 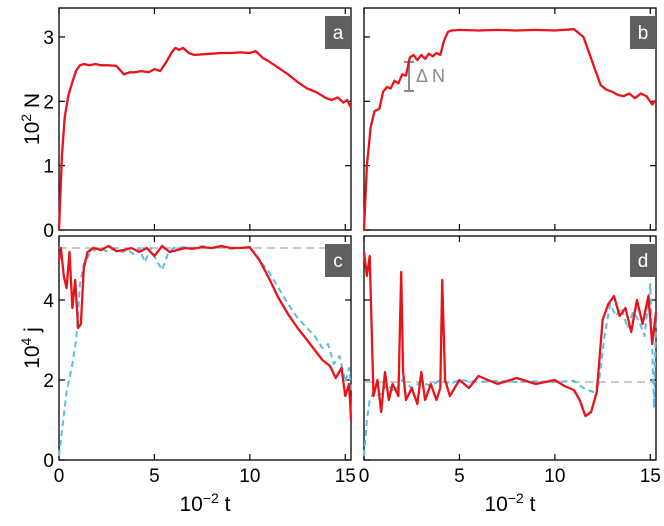 I want to click on panel-d-badge-bg, so click(x=643, y=260).